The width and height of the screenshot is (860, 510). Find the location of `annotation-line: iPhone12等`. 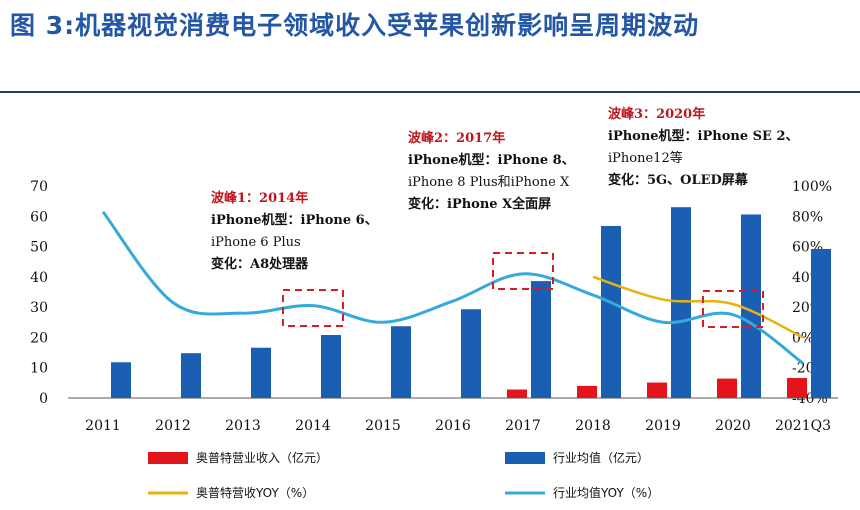

annotation-line: iPhone12等 is located at coordinates (645, 158).